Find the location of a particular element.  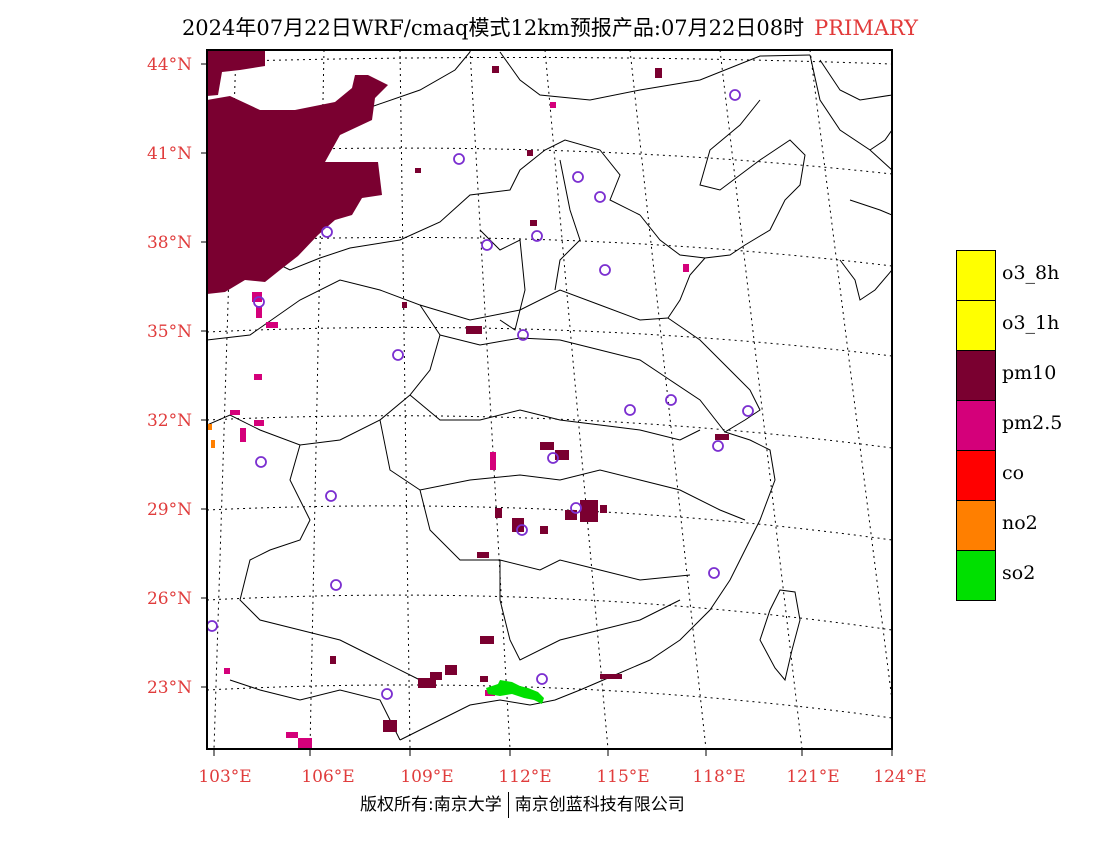

pm10-large-region is located at coordinates (297, 184).